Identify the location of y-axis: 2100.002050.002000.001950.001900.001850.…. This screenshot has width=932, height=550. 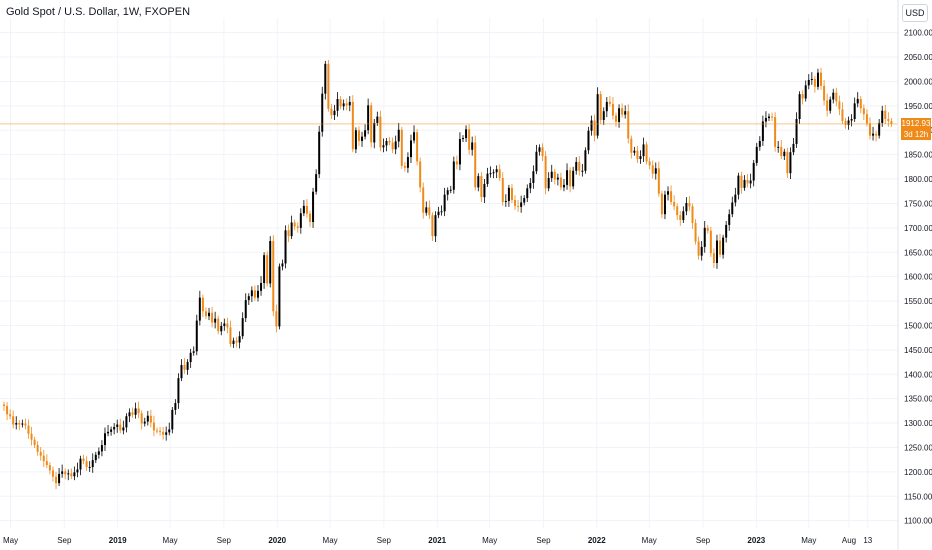
(914, 275).